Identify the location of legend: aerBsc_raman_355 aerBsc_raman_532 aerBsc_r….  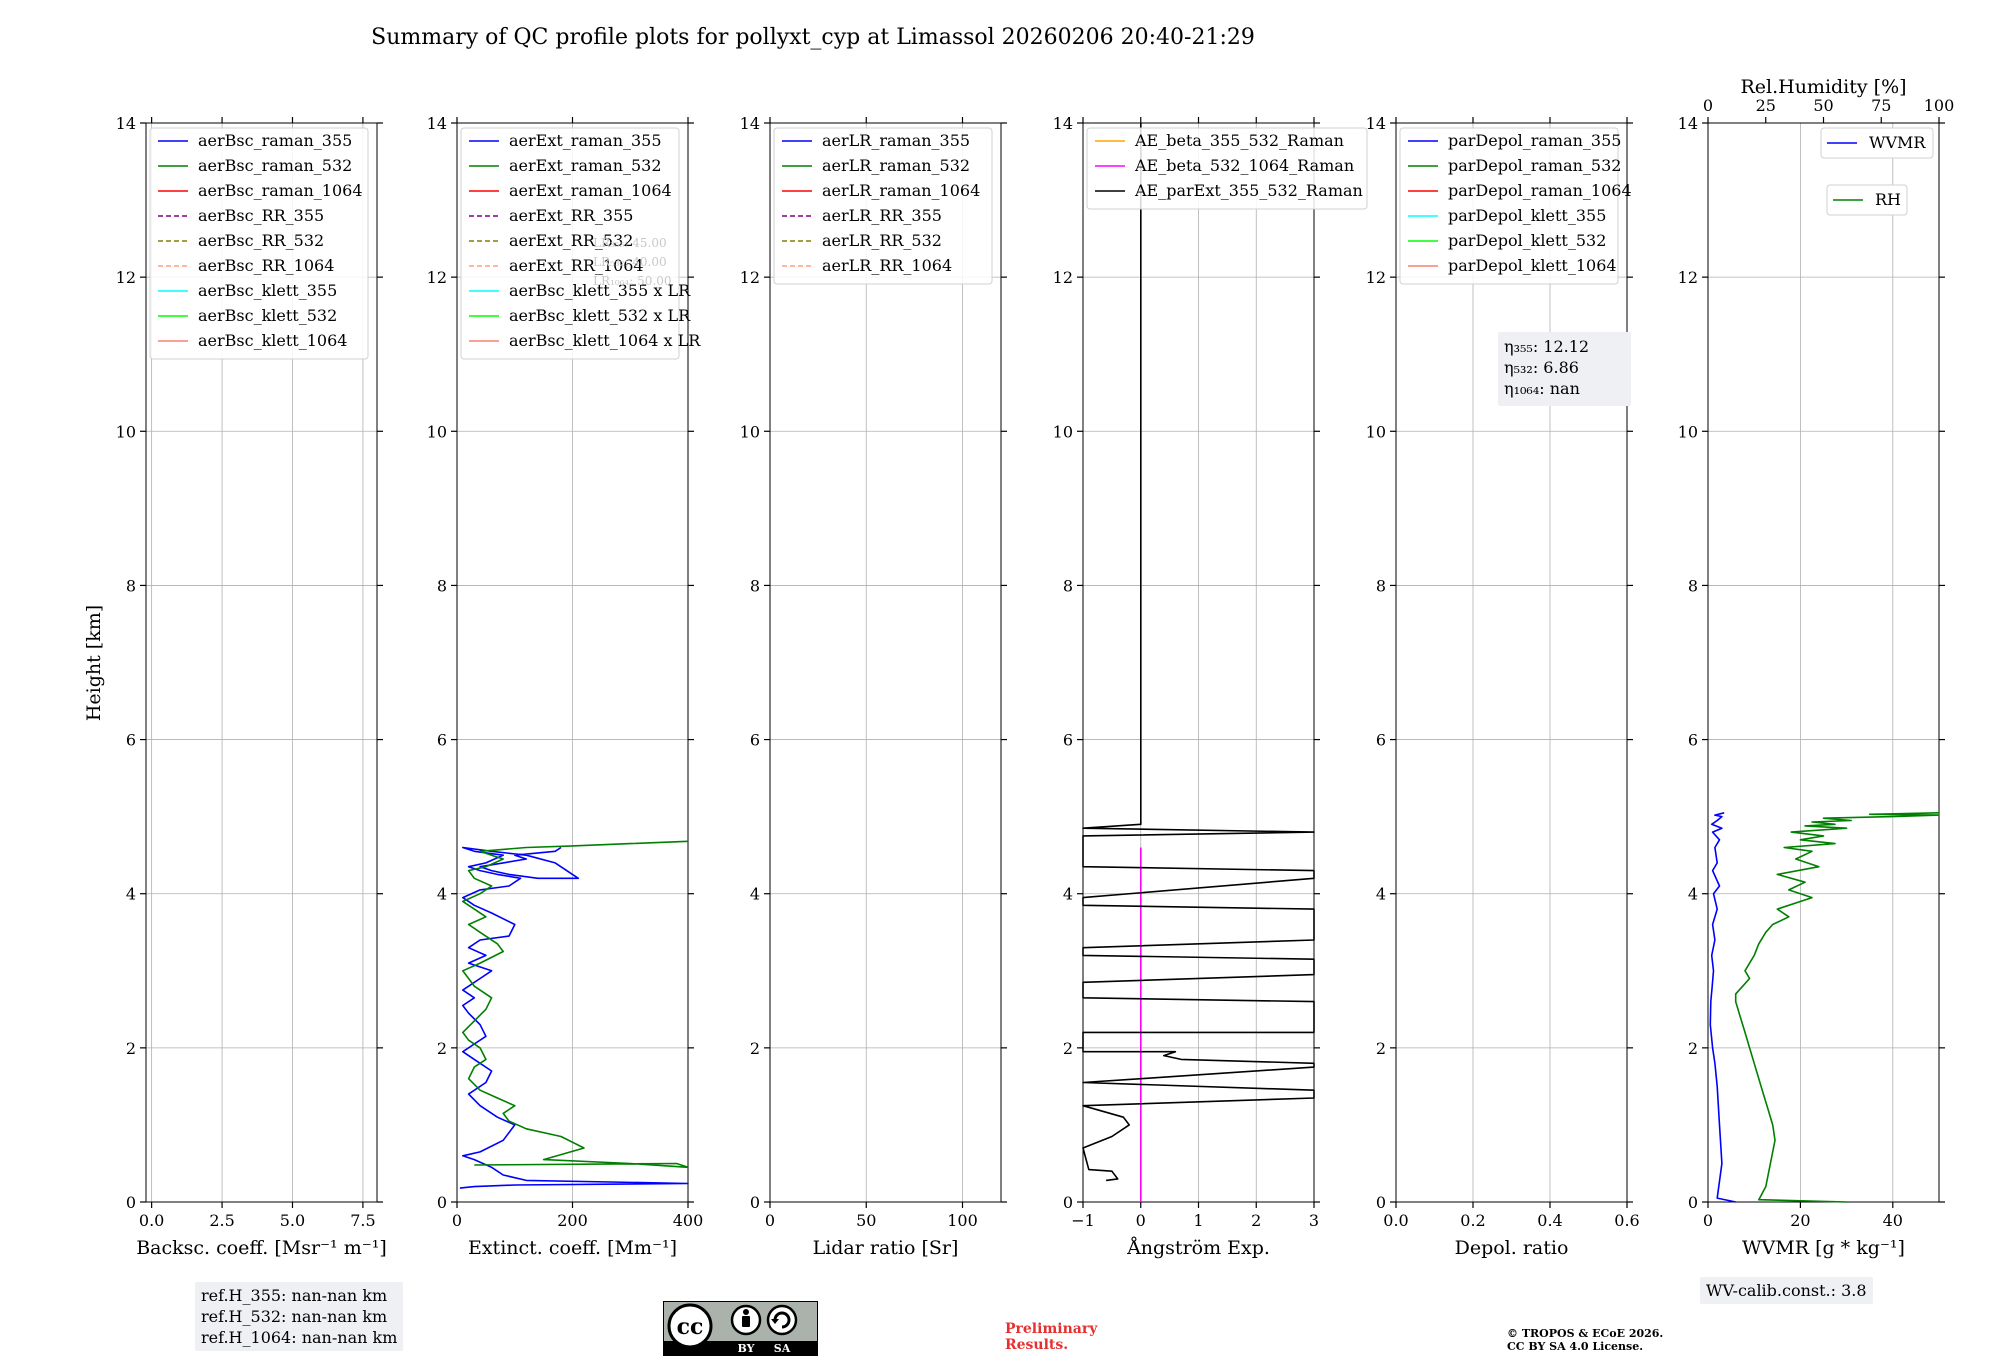
(259, 243).